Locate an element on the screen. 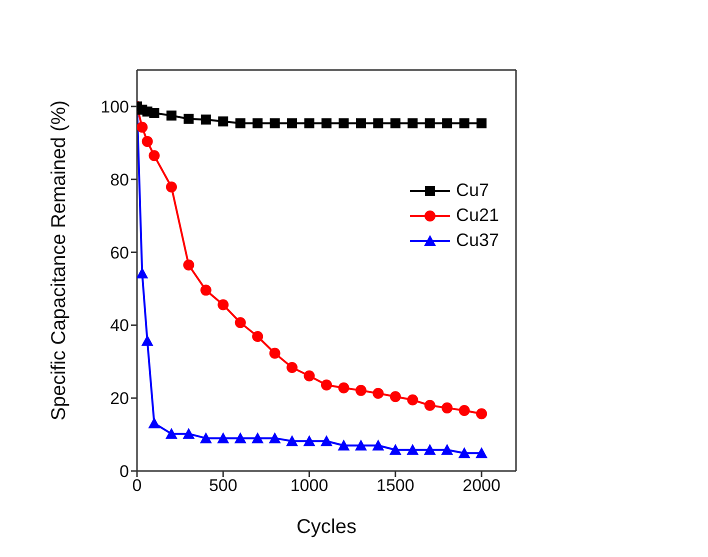 This screenshot has height=557, width=708. x-tick-label: 500 is located at coordinates (223, 486).